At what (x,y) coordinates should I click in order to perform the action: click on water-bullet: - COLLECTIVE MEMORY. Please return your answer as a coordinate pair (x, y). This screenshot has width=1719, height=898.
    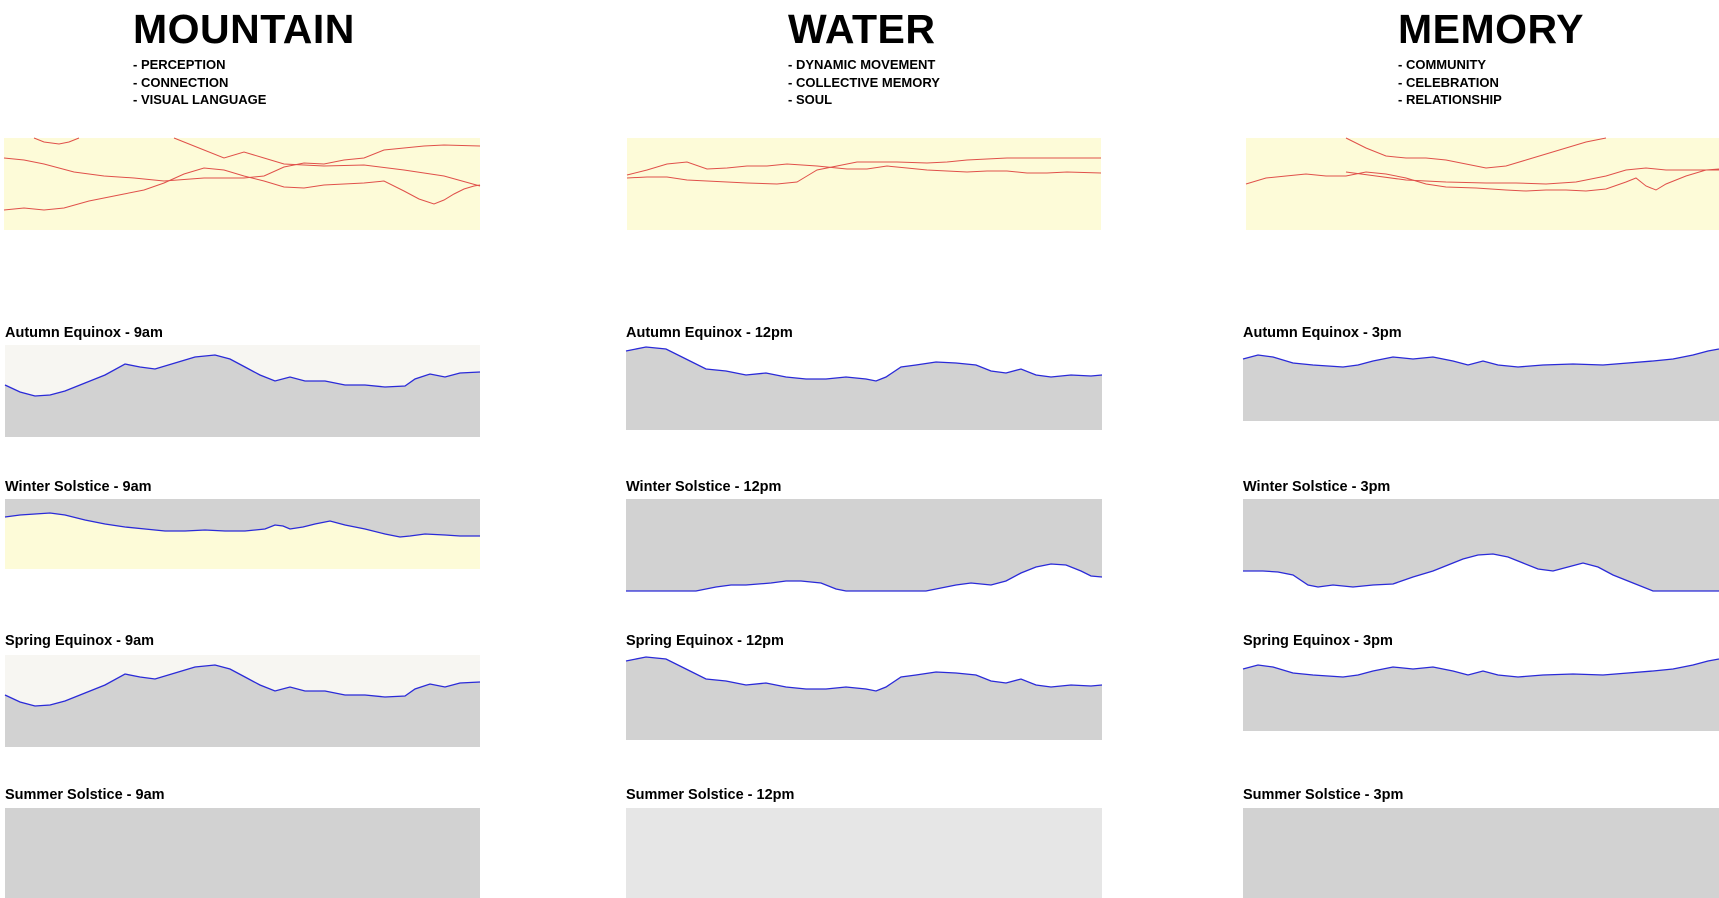
    Looking at the image, I should click on (864, 82).